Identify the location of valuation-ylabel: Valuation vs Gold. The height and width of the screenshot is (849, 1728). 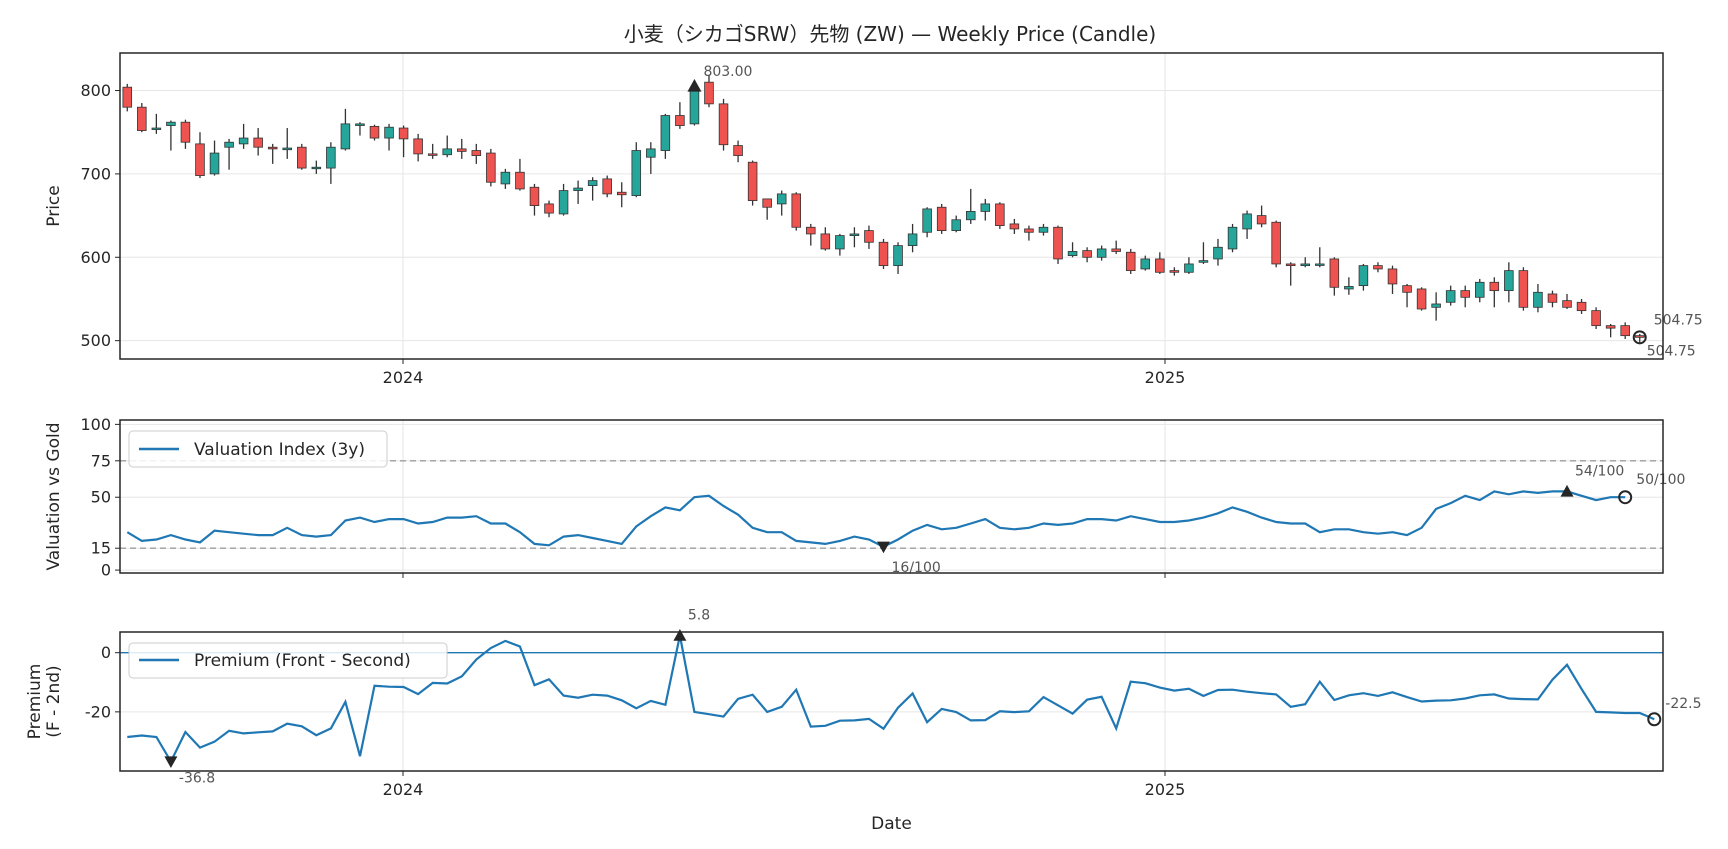
(54, 496).